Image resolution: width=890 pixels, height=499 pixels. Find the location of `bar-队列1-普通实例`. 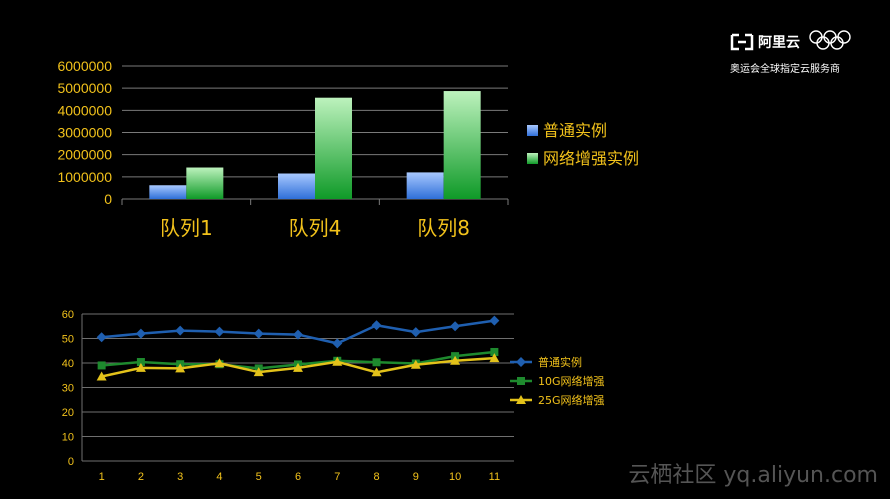

bar-队列1-普通实例 is located at coordinates (168, 192).